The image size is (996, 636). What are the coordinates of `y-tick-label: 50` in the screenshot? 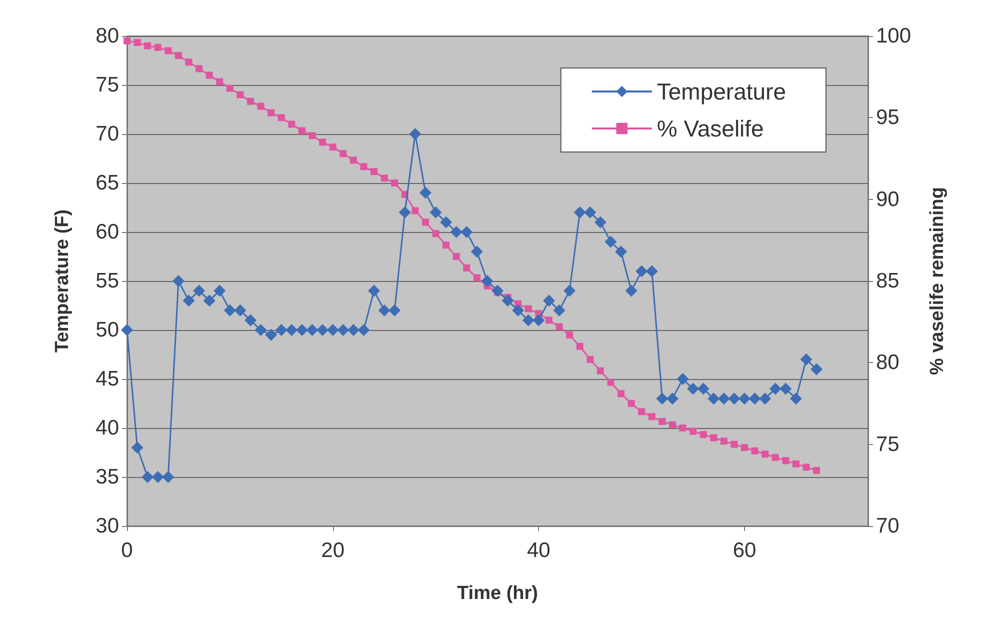 It's located at (107, 330).